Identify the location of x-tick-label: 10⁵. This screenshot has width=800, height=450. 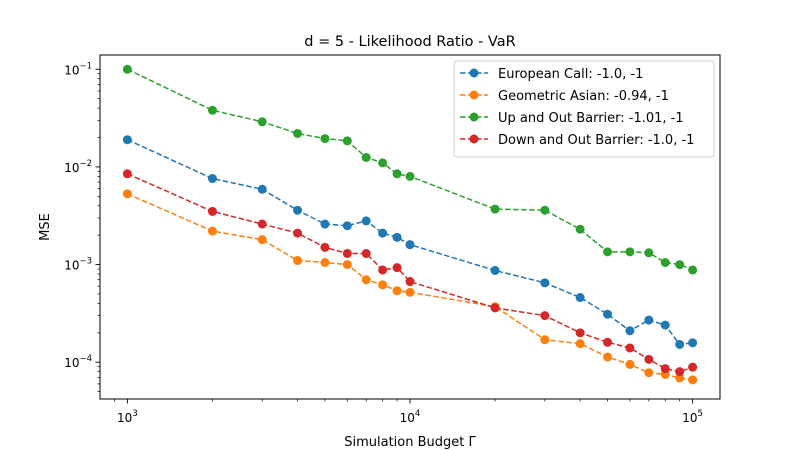
(692, 417).